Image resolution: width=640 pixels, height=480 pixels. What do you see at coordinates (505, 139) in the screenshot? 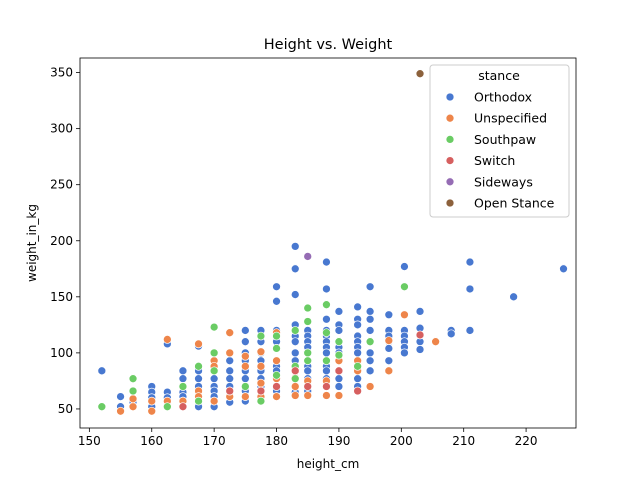
I see `legend-entry: Southpaw` at bounding box center [505, 139].